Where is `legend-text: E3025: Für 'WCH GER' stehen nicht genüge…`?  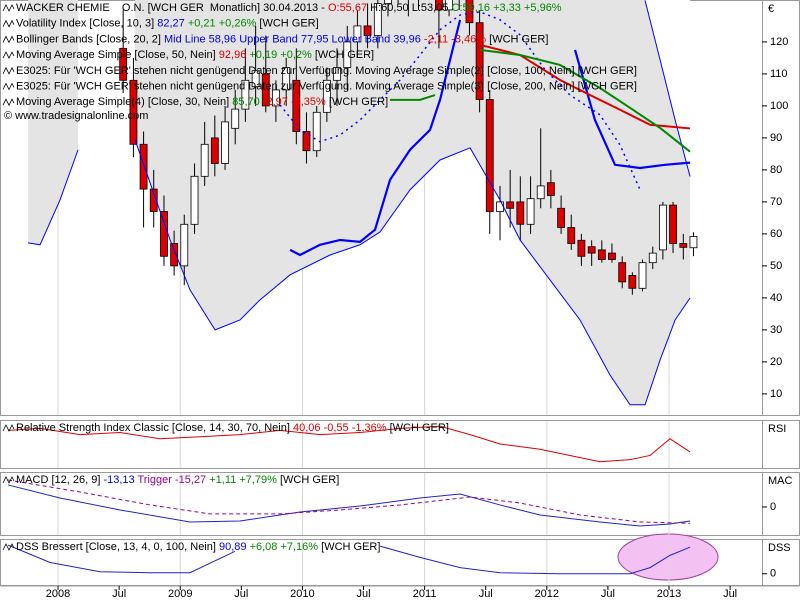 legend-text: E3025: Für 'WCH GER' stehen nicht genüge… is located at coordinates (326, 71).